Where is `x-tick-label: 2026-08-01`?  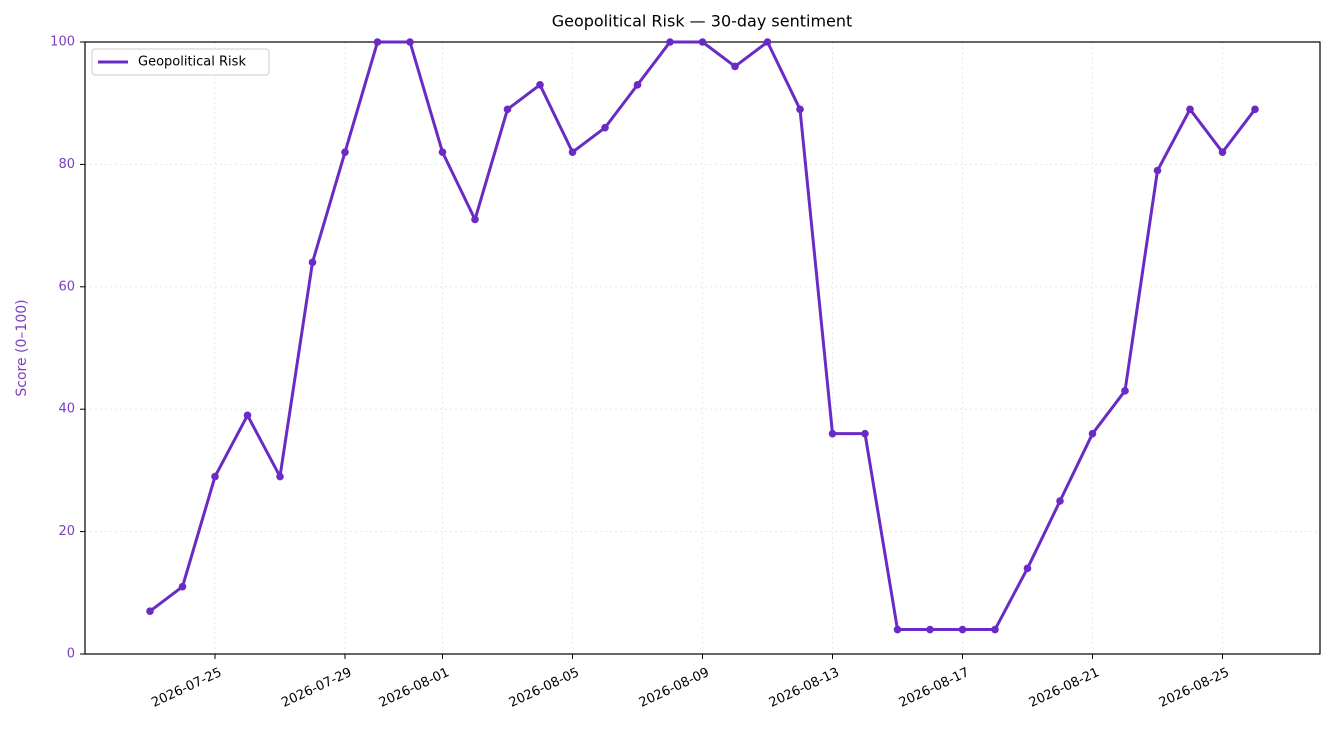 x-tick-label: 2026-08-01 is located at coordinates (414, 688).